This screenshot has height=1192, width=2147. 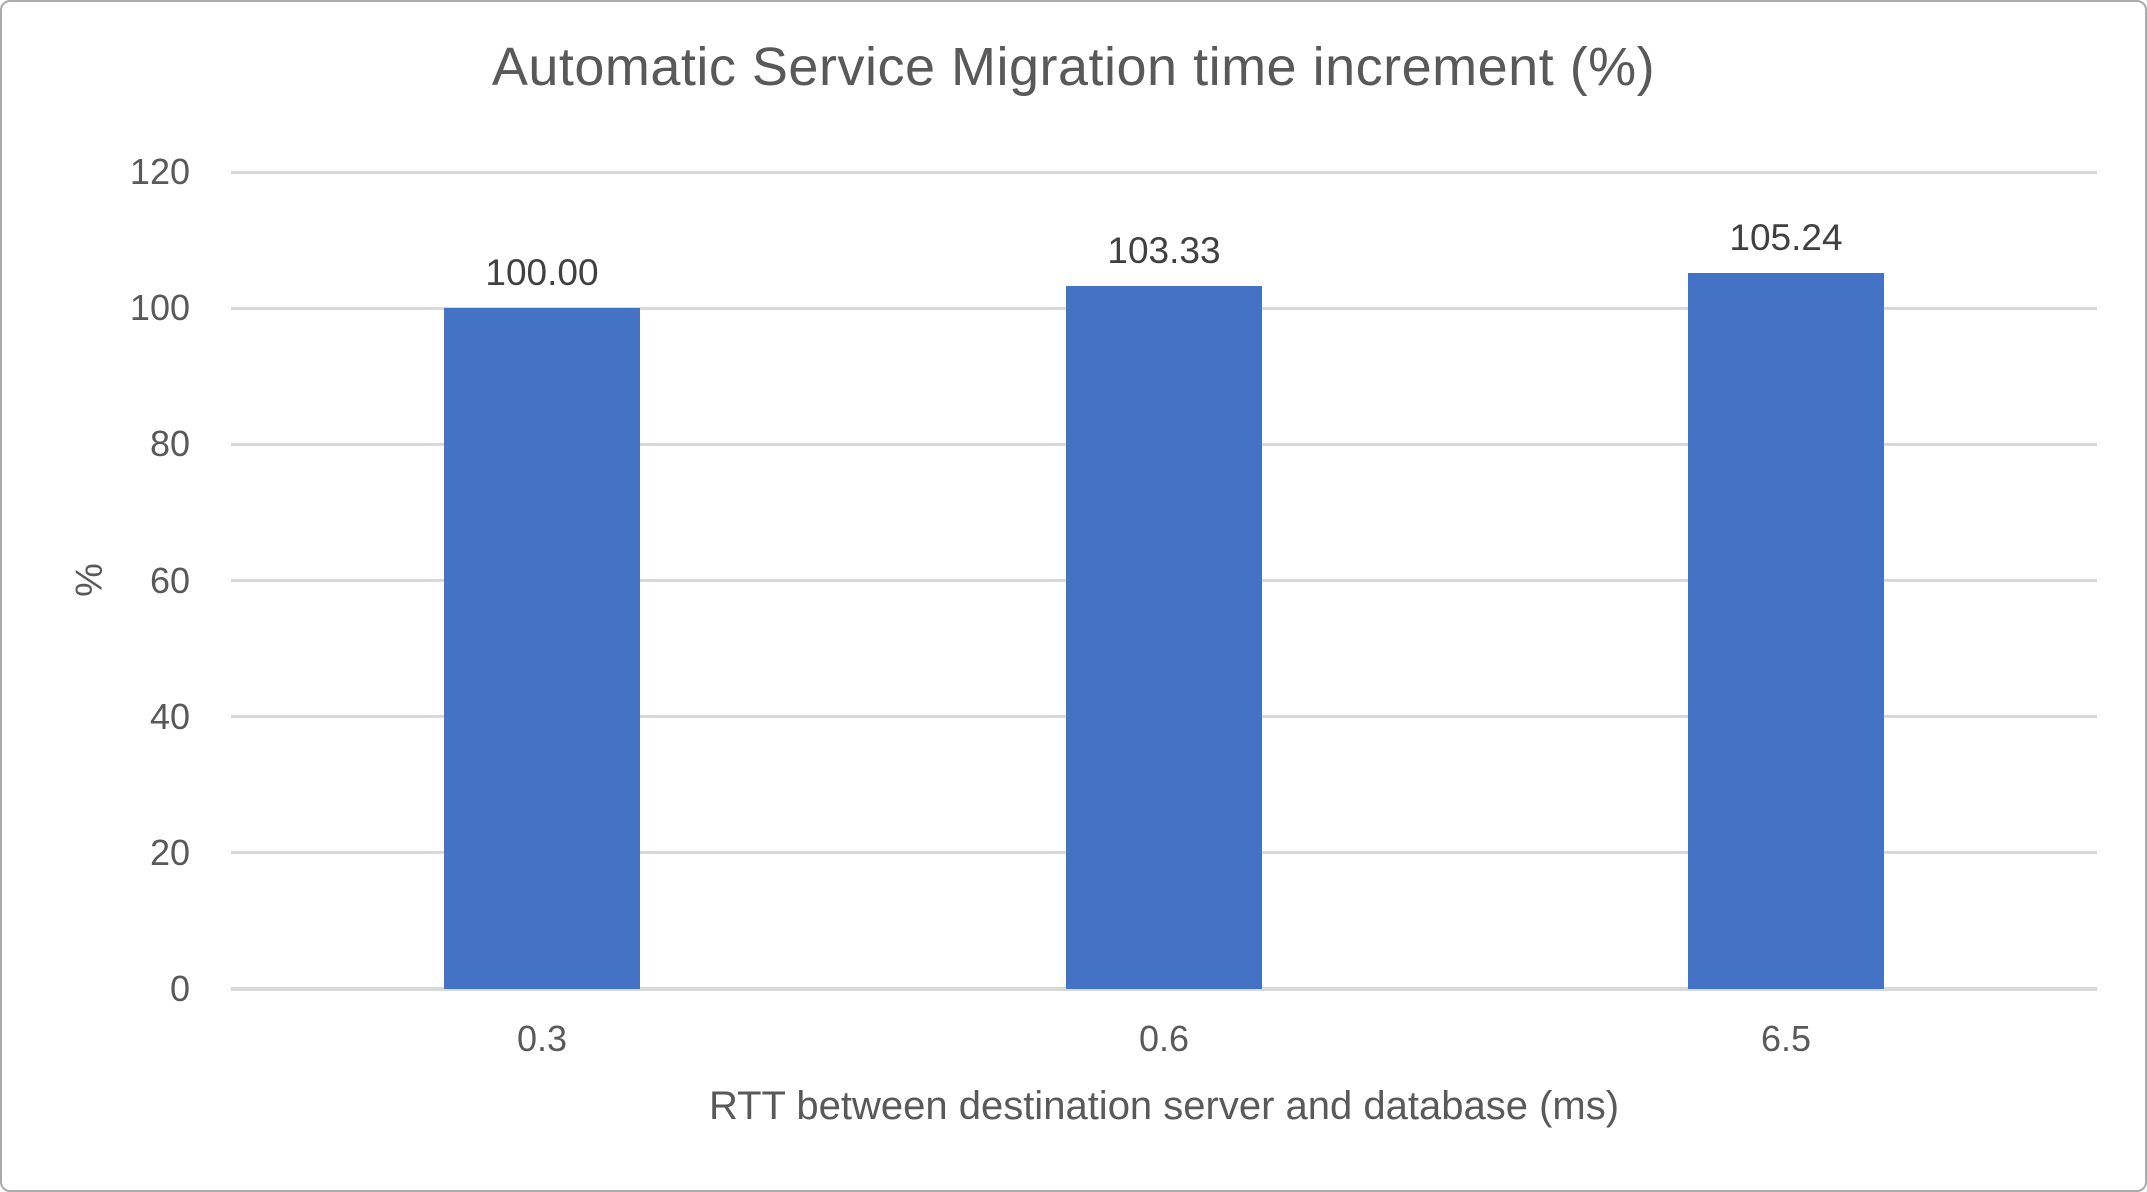 I want to click on y-tick-label-120: 120, so click(x=159, y=171).